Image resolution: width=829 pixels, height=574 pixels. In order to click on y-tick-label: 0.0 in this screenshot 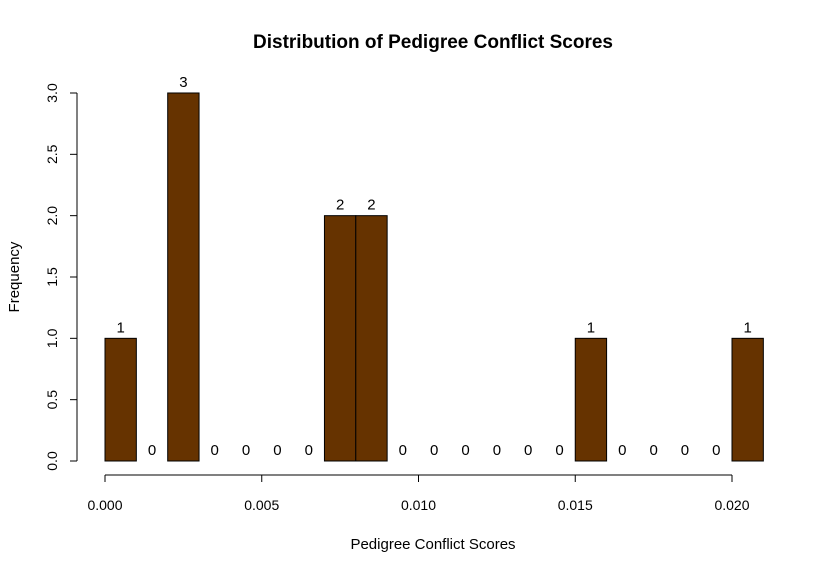, I will do `click(52, 461)`.